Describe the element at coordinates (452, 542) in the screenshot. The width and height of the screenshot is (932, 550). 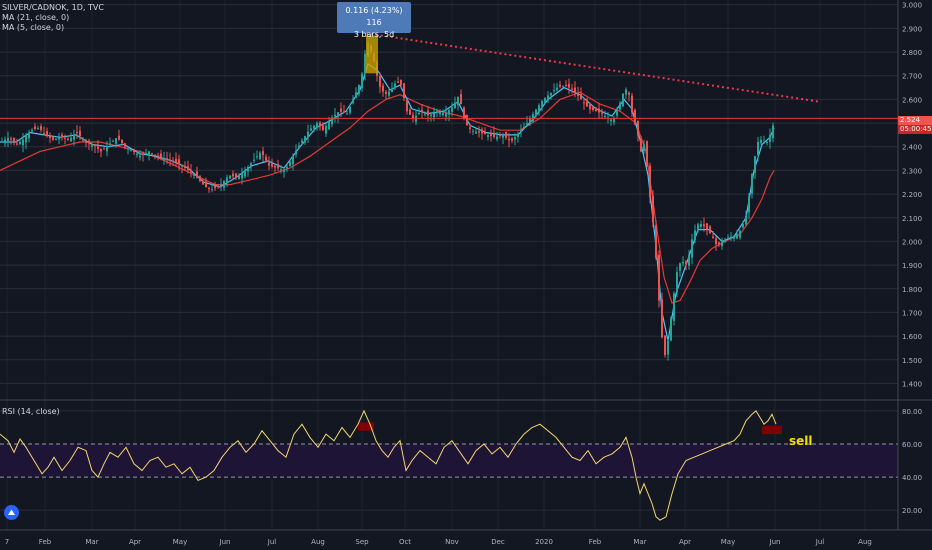
I see `x-tick-label: Nov` at that location.